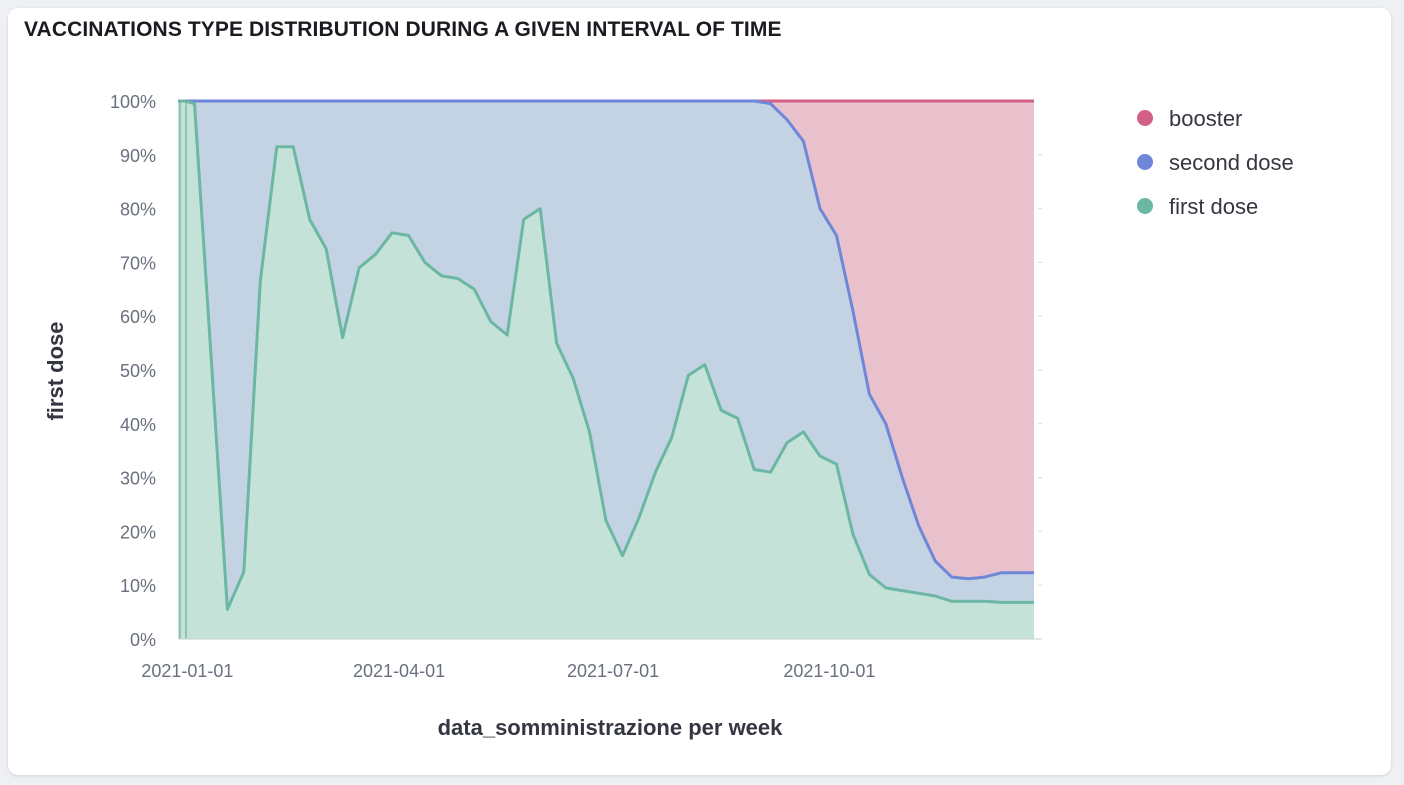 This screenshot has width=1404, height=785. Describe the element at coordinates (138, 263) in the screenshot. I see `y-tick-label: 70%` at that location.